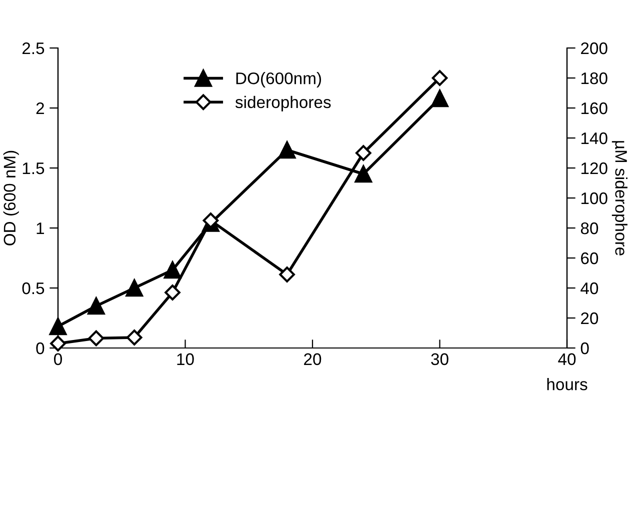 Image resolution: width=644 pixels, height=517 pixels. Describe the element at coordinates (594, 138) in the screenshot. I see `y2-tick-label: 140` at that location.